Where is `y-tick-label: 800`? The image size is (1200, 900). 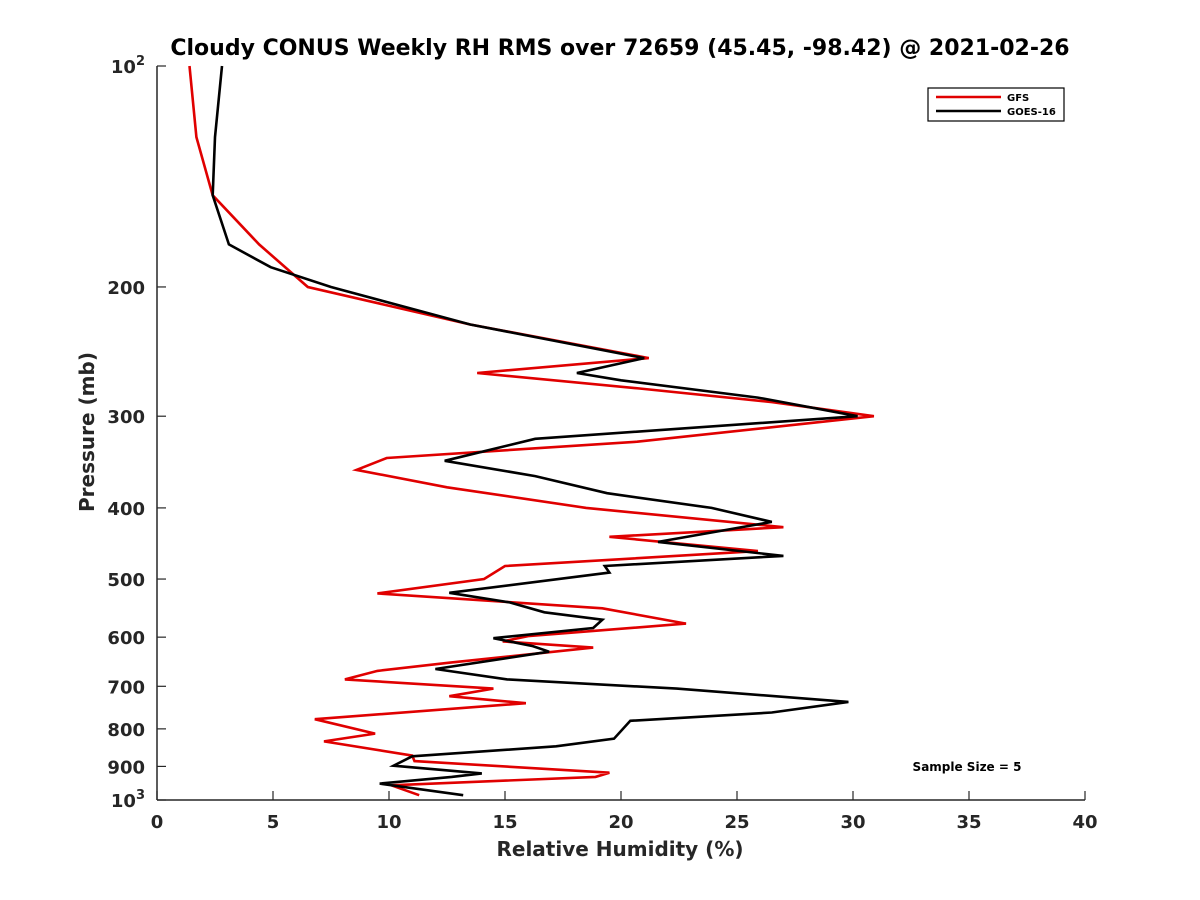
y-tick-label: 800 is located at coordinates (126, 730).